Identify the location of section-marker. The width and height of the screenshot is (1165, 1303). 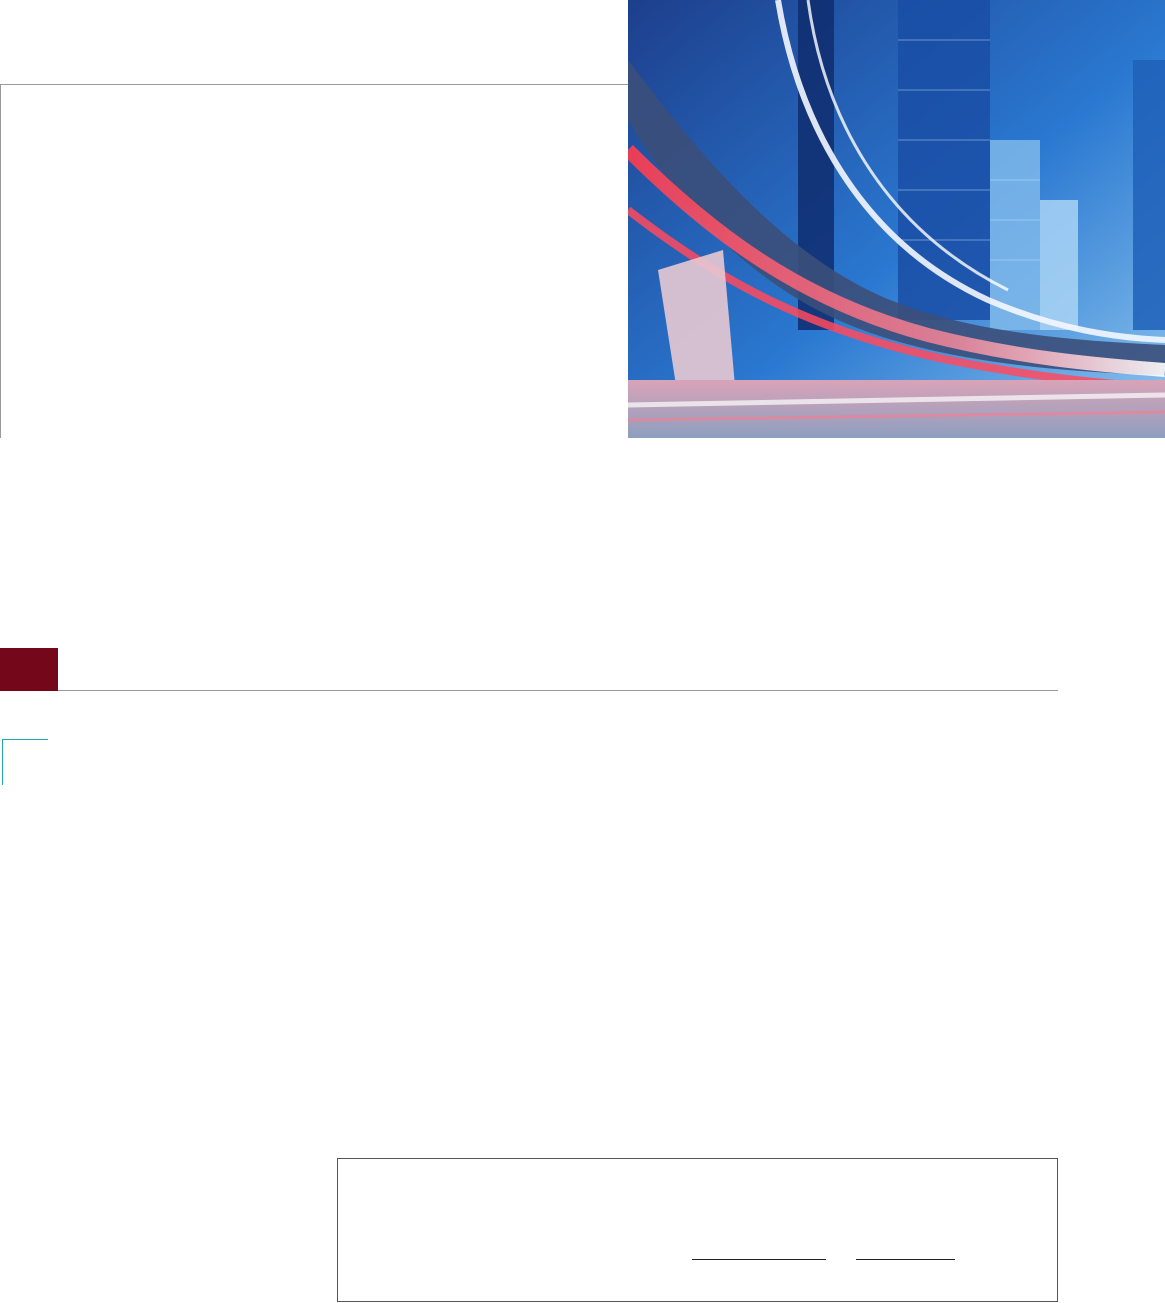
(29, 669).